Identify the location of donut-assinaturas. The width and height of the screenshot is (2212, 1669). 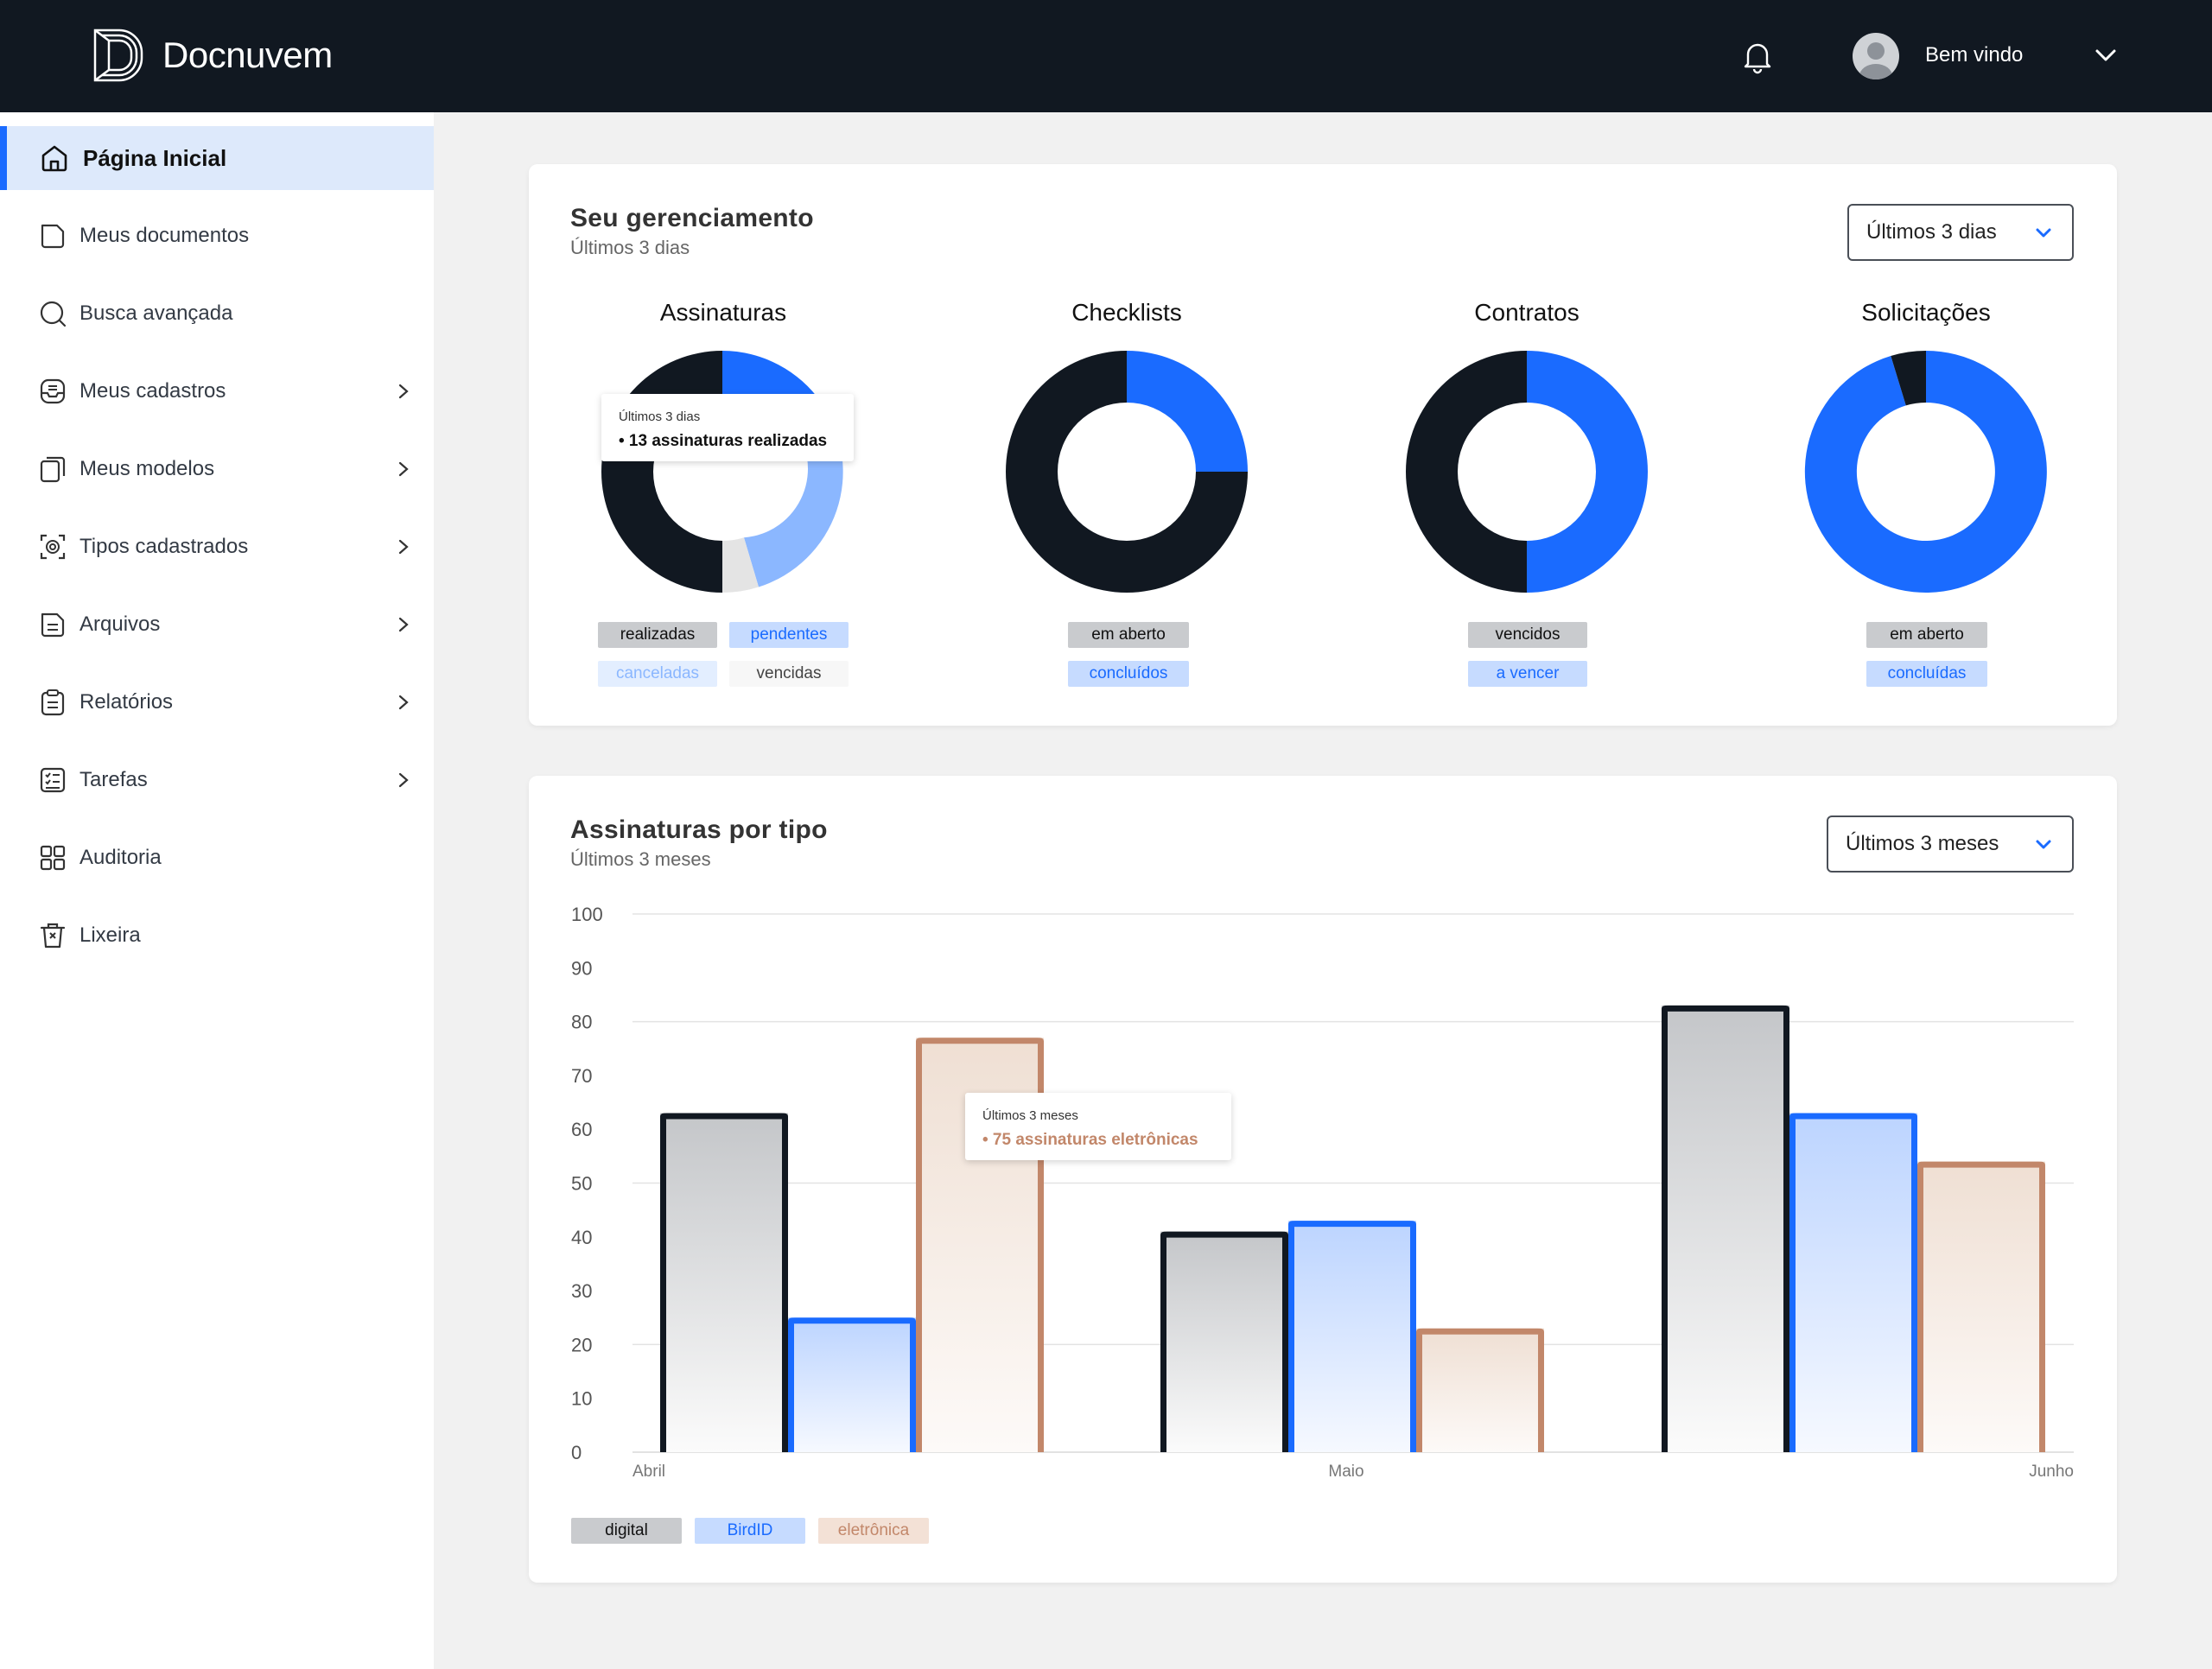
(722, 471).